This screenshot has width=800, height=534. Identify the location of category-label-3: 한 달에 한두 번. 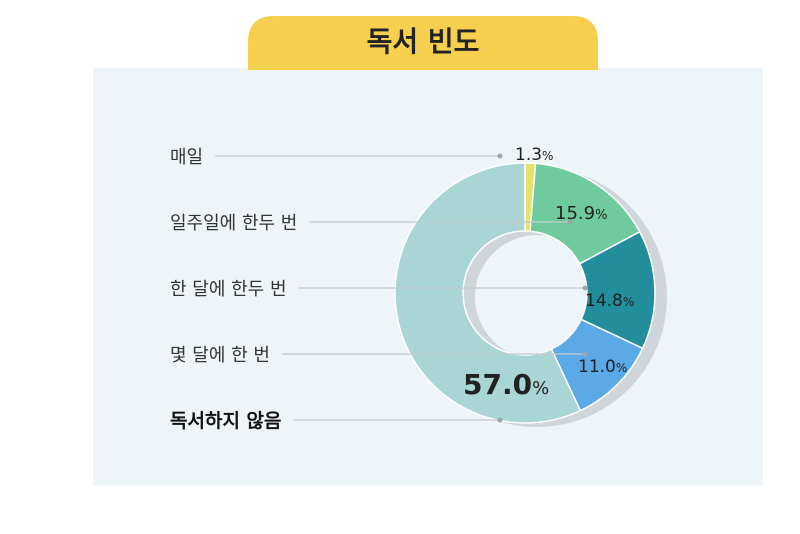
(228, 289).